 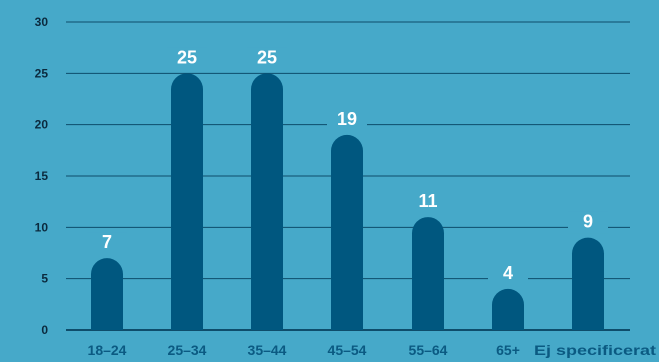 I want to click on data-label: 9, so click(x=588, y=222).